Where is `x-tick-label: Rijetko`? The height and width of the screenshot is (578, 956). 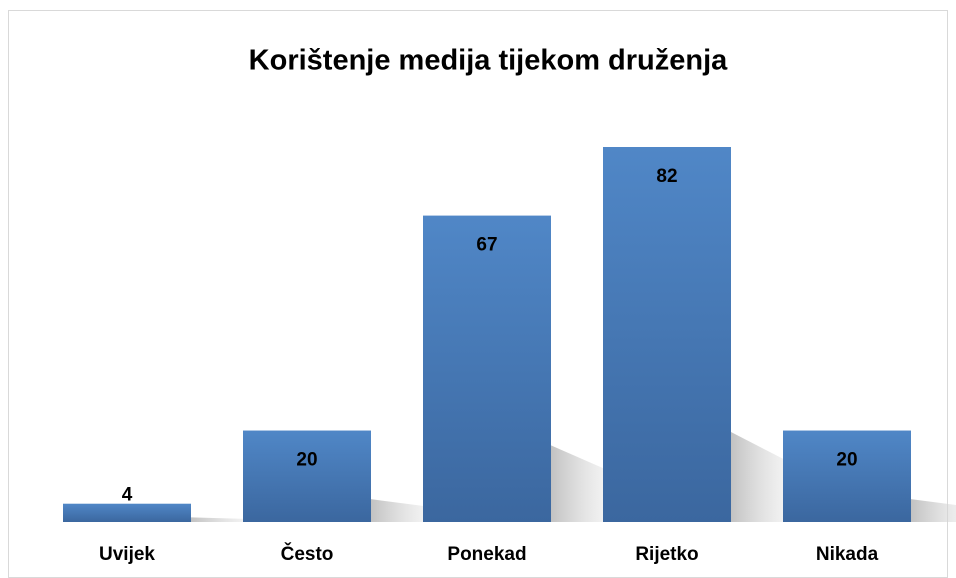 x-tick-label: Rijetko is located at coordinates (666, 554).